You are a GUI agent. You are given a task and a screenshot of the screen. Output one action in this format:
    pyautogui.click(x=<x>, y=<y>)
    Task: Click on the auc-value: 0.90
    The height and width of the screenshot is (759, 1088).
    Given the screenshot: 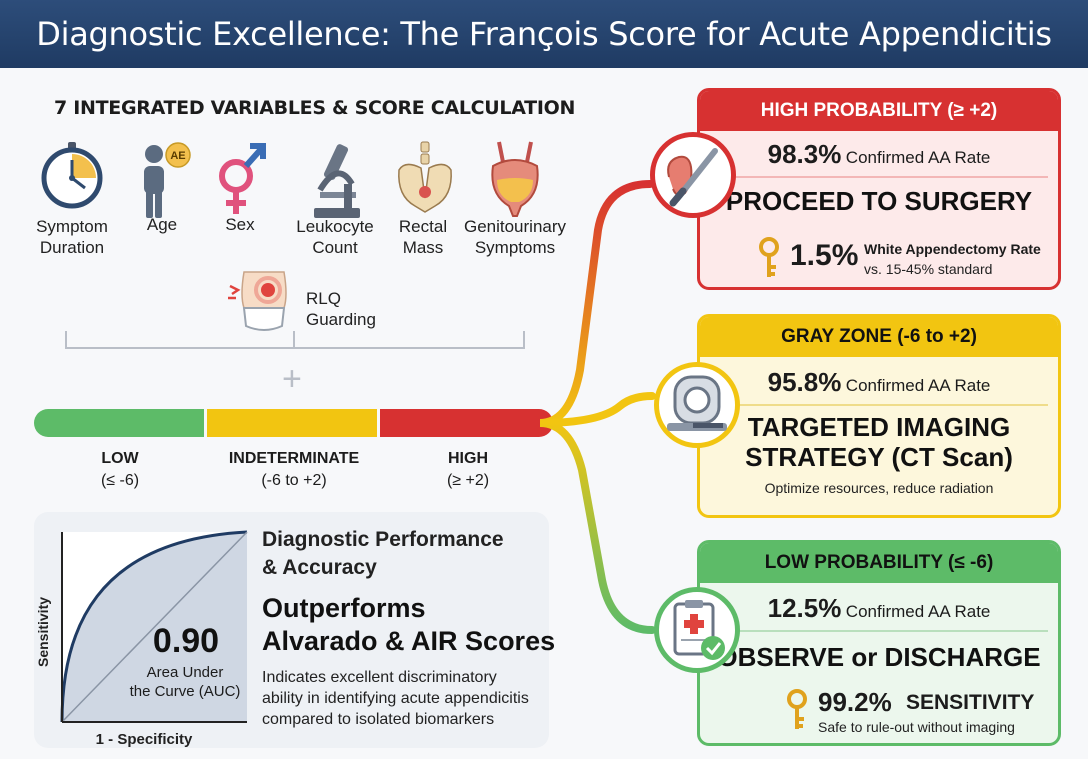 What is the action you would take?
    pyautogui.click(x=186, y=641)
    